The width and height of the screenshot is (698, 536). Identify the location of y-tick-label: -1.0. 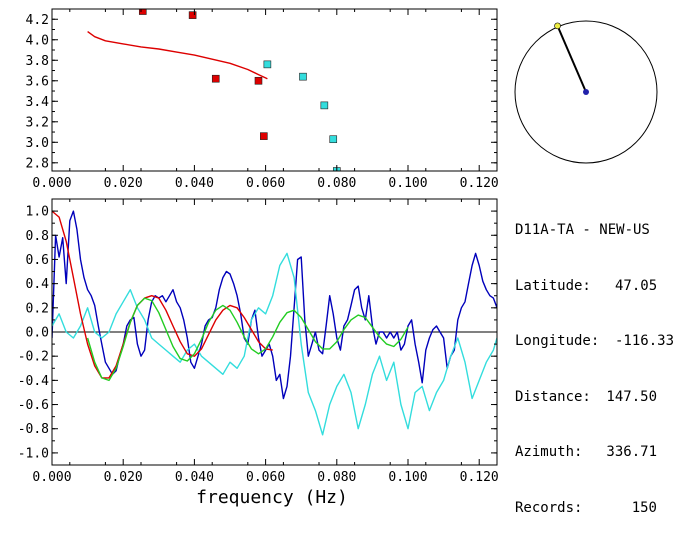
(33, 453).